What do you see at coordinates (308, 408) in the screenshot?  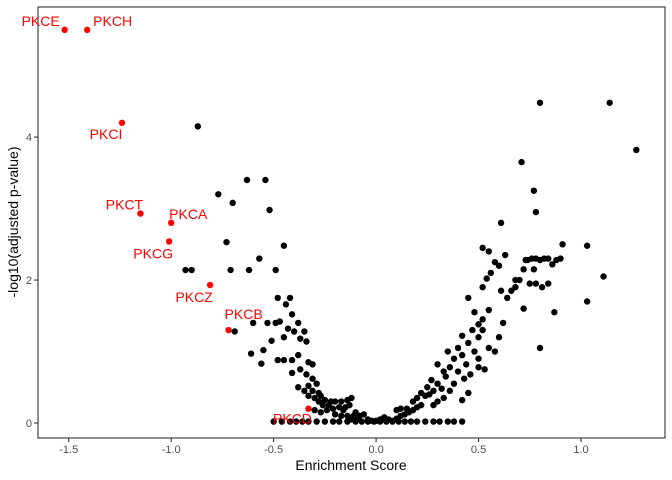 I see `highlight-point-pkcd` at bounding box center [308, 408].